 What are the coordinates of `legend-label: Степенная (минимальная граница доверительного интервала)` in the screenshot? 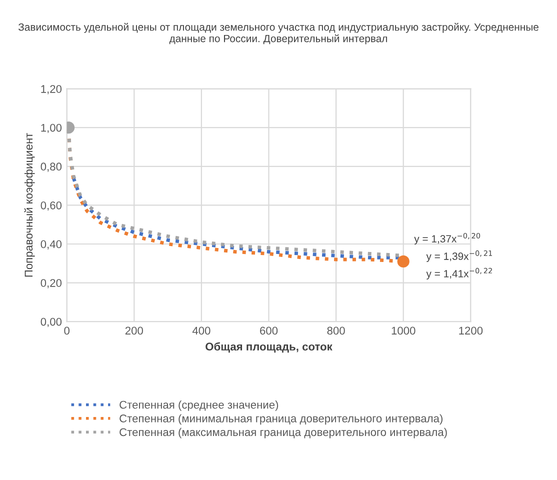 It's located at (281, 419).